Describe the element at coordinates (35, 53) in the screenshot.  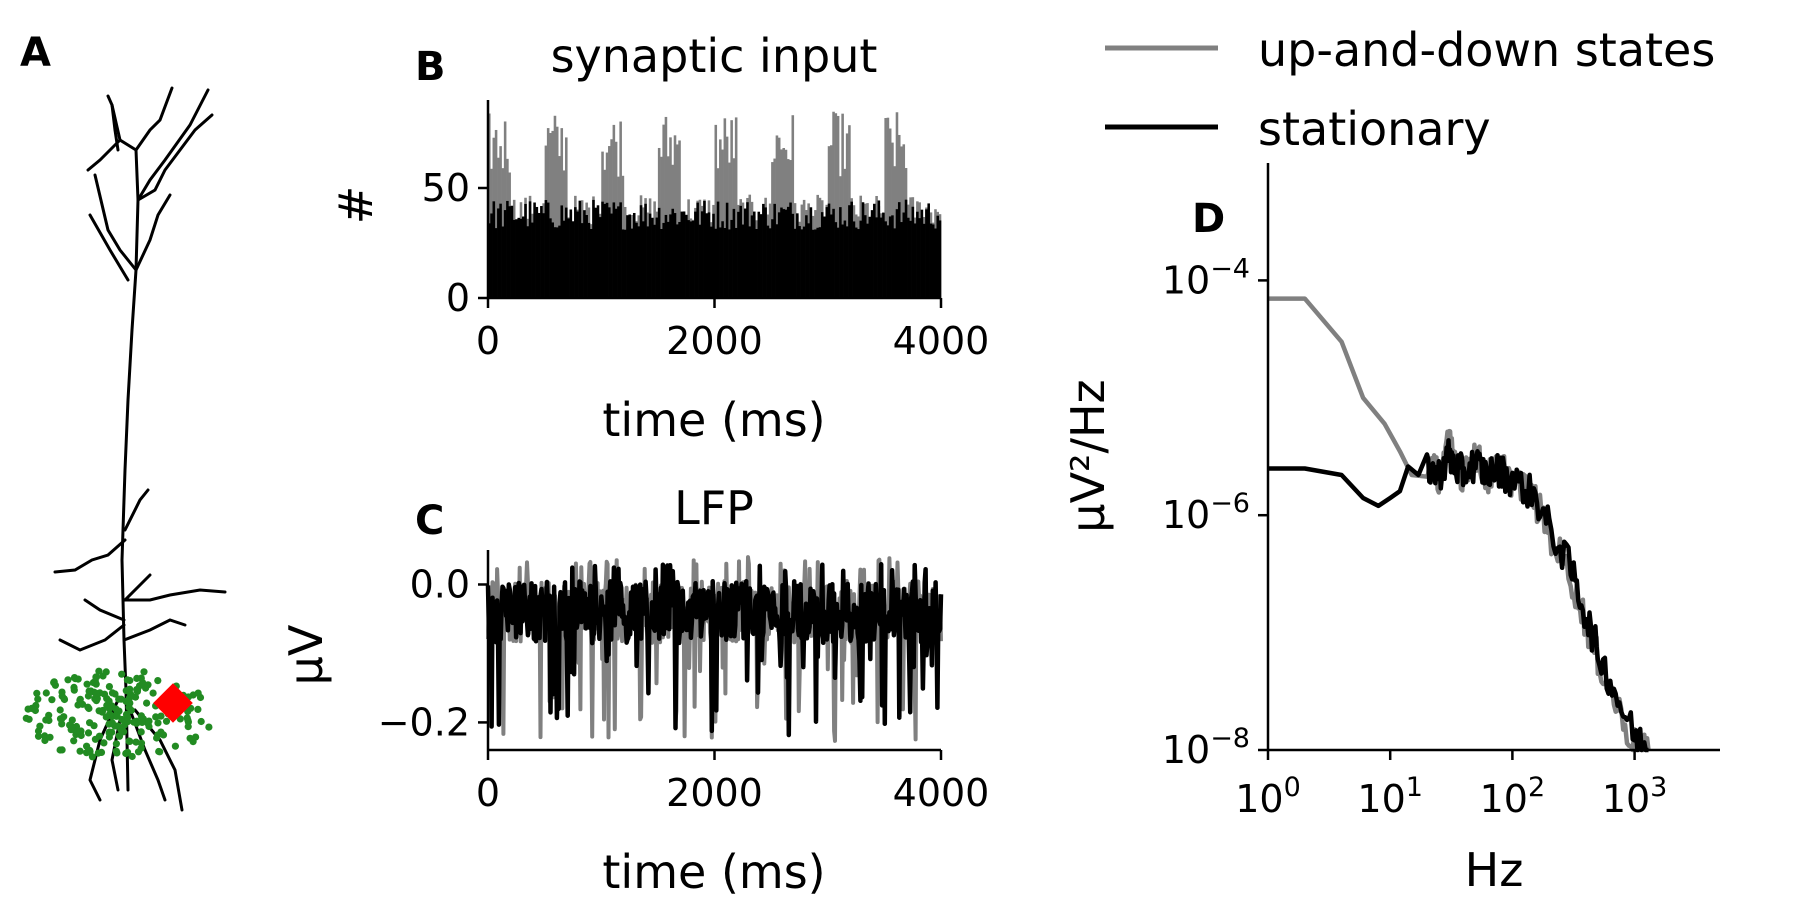
I see `panel-a-letter: A` at that location.